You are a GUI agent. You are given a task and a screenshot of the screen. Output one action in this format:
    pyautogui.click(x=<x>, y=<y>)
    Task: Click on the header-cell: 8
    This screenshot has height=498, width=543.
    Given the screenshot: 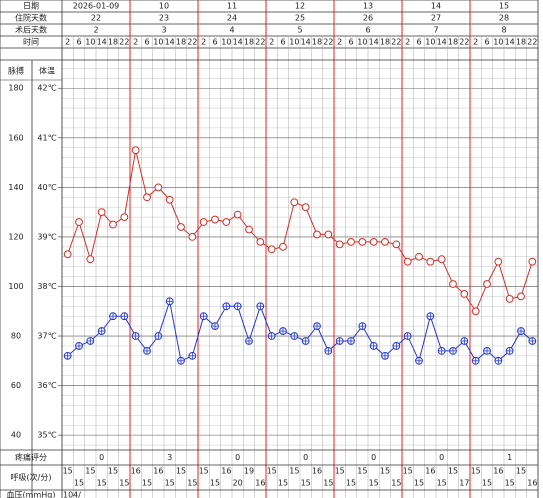 What is the action you would take?
    pyautogui.click(x=503, y=30)
    